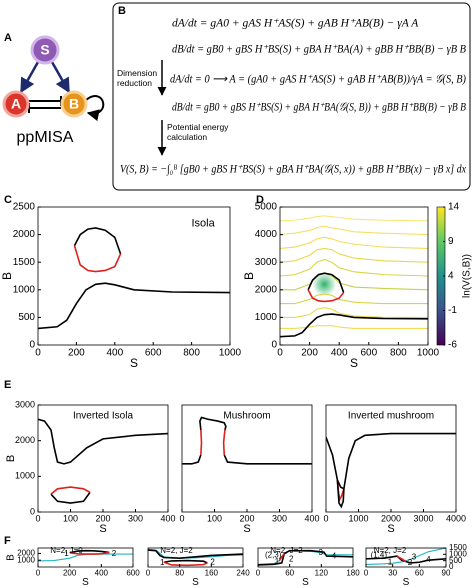 Image resolution: width=474 pixels, height=588 pixels. I want to click on panel-label: C, so click(8, 200).